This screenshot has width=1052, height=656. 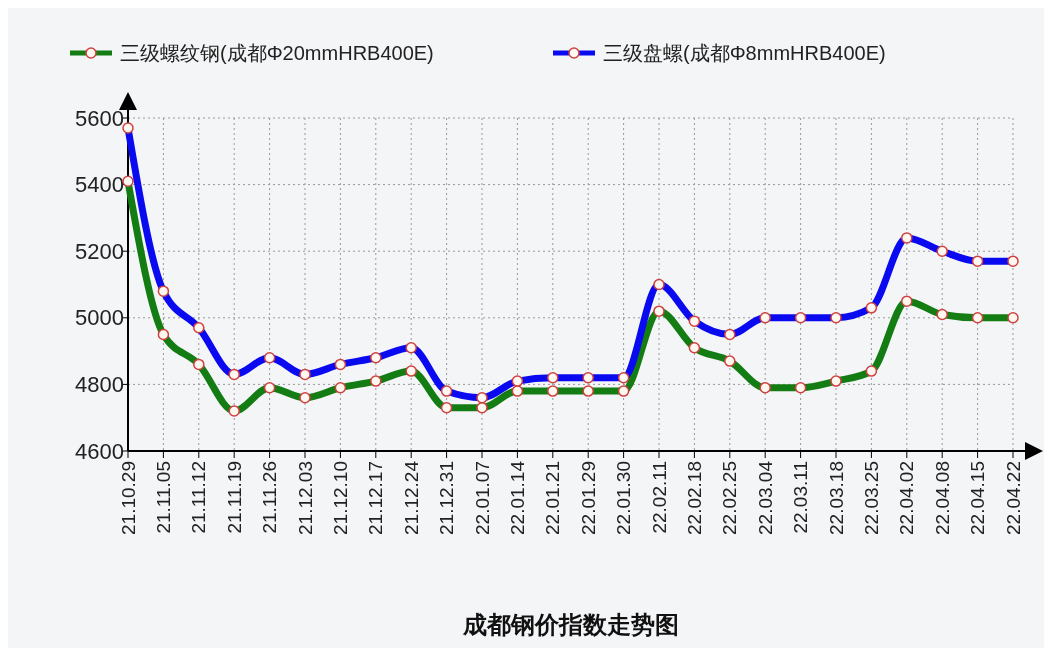 What do you see at coordinates (128, 498) in the screenshot?
I see `x-tick-label: 21.10.29` at bounding box center [128, 498].